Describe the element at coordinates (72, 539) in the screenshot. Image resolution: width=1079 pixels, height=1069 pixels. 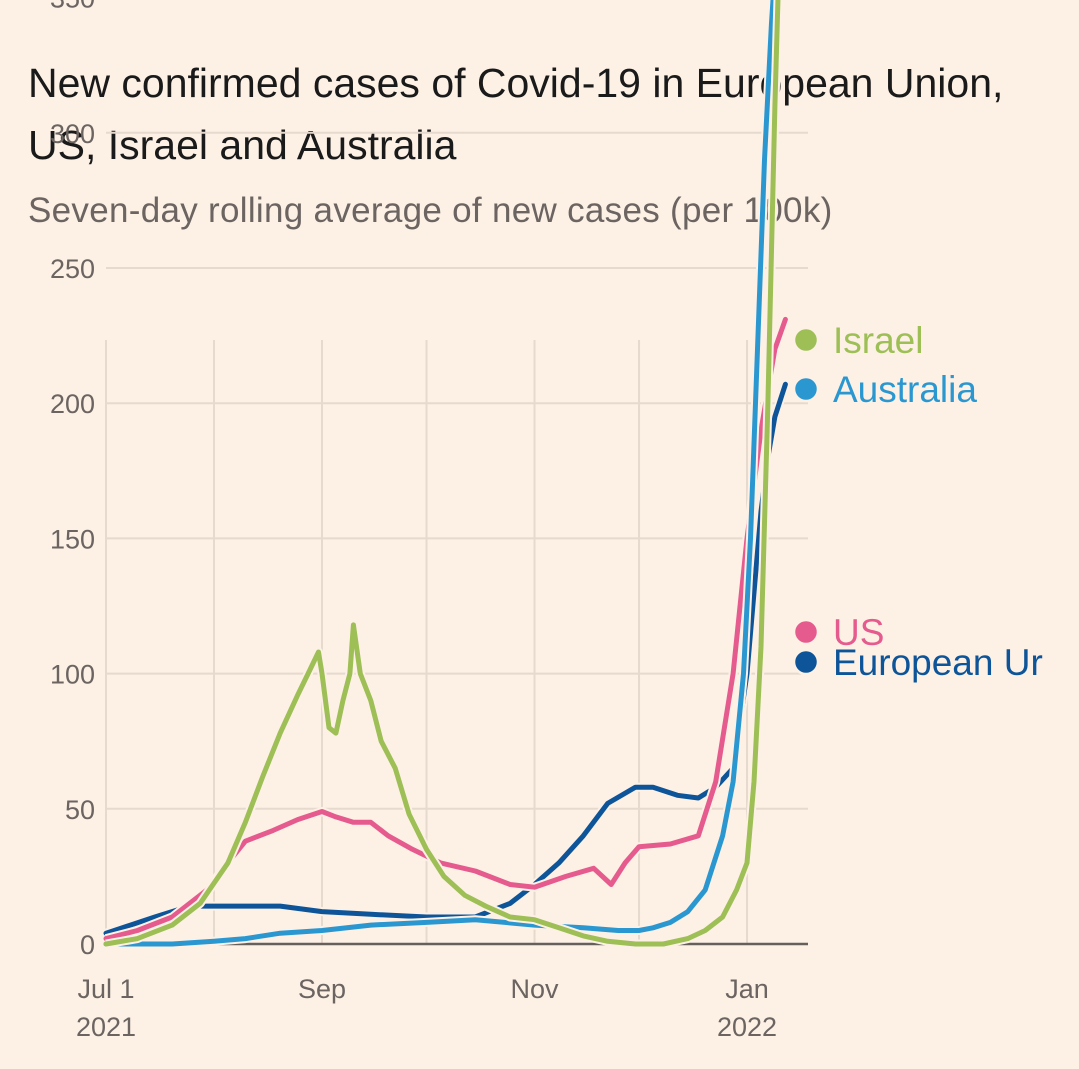
I see `y-tick-label: 150` at that location.